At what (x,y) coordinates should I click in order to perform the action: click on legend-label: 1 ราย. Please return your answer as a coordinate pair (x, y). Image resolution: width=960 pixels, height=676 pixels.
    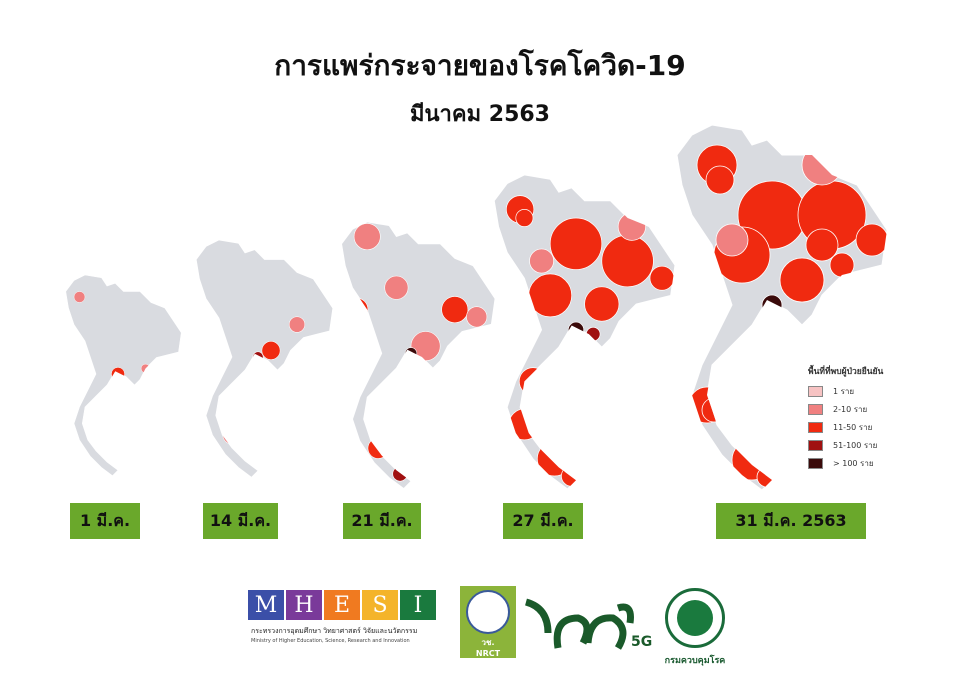
    Looking at the image, I should click on (844, 391).